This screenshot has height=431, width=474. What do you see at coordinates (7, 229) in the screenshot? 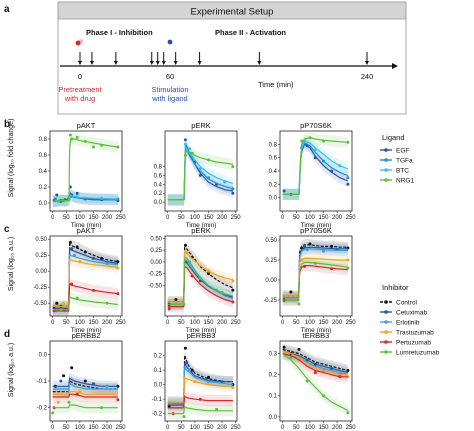
I see `panel-letter-c: c` at bounding box center [7, 229].